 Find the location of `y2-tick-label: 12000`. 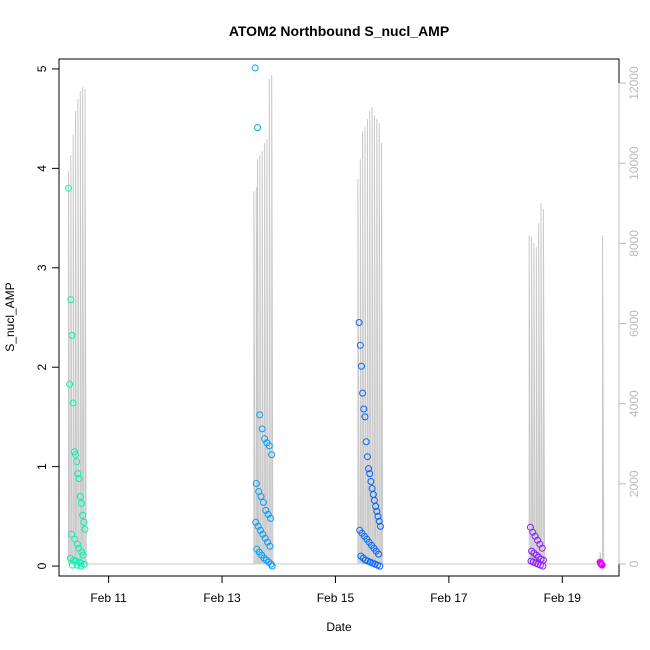

y2-tick-label: 12000 is located at coordinates (634, 83).